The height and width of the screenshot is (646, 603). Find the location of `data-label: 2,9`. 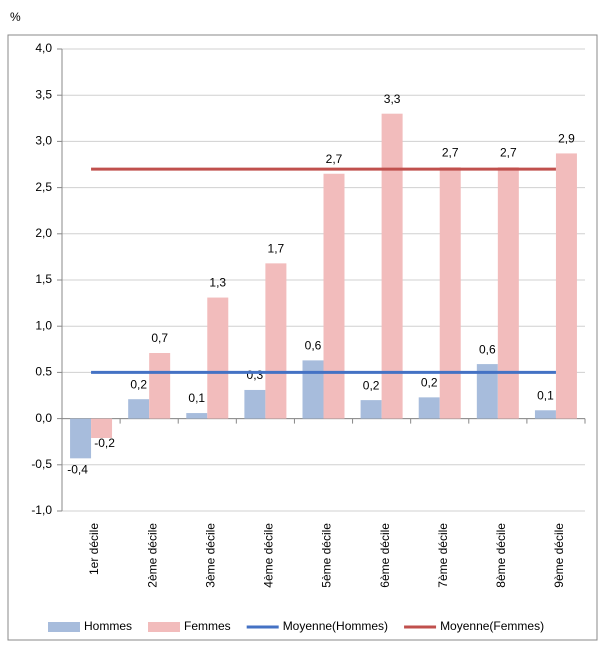

data-label: 2,9 is located at coordinates (566, 139).